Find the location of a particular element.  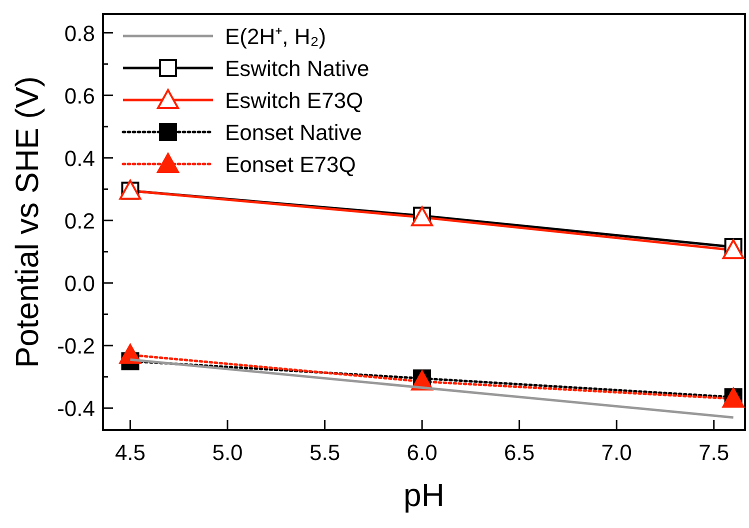

x-axis-title: pH is located at coordinates (424, 495).